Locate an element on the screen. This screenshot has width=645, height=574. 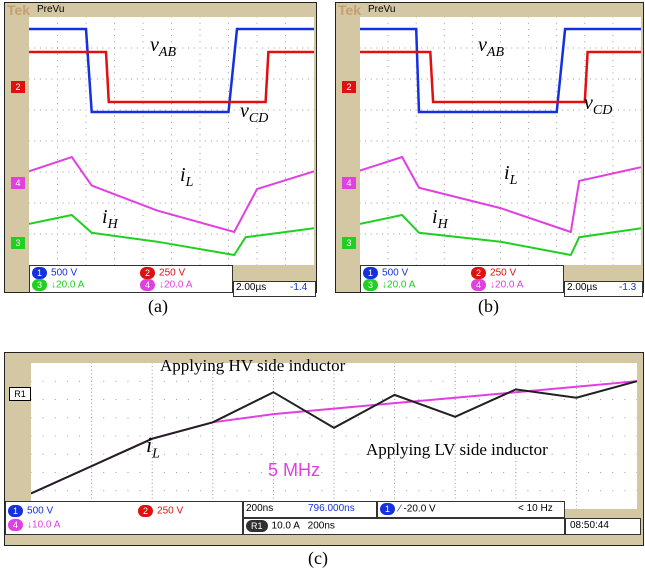
ch3-scale: 20.0 A is located at coordinates (70, 285).